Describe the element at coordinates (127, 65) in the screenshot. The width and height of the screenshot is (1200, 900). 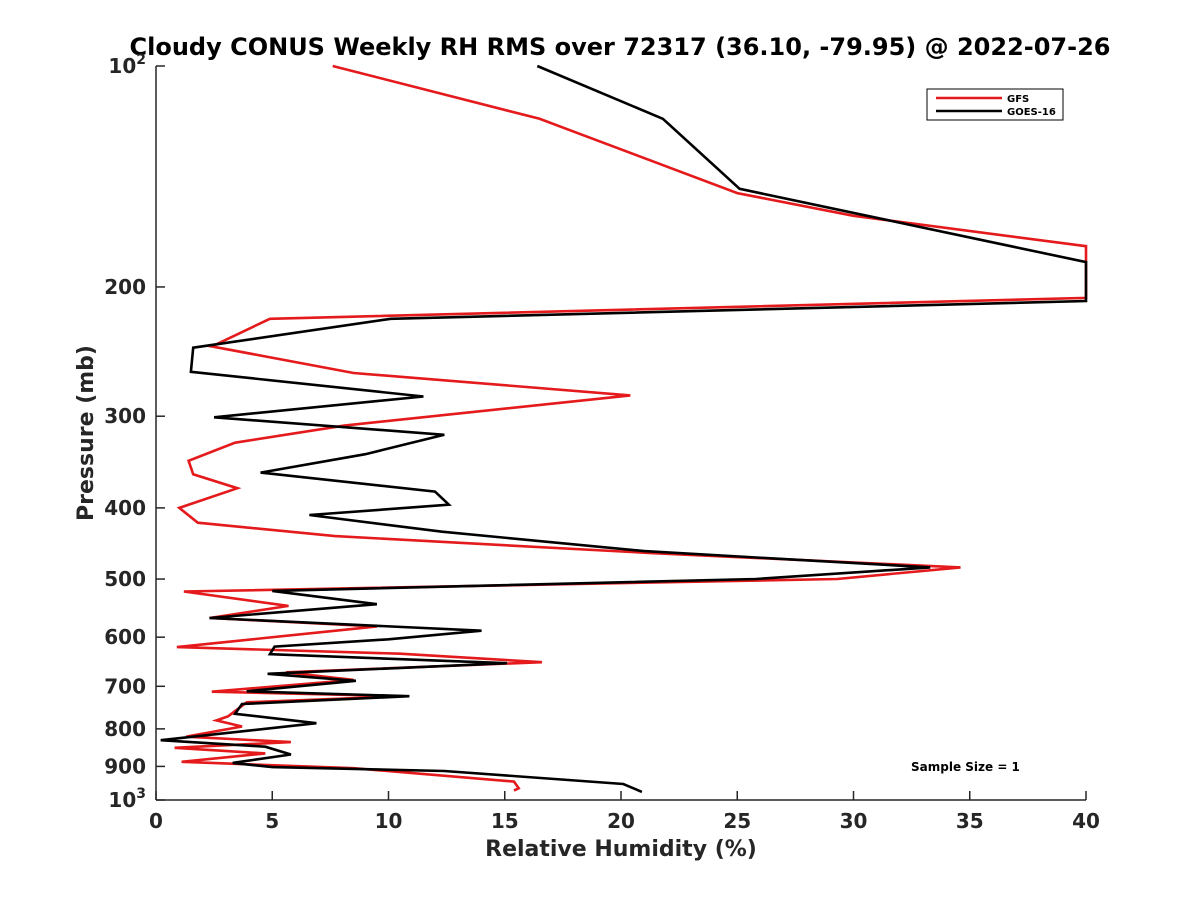
I see `y-tick-label: 10²` at that location.